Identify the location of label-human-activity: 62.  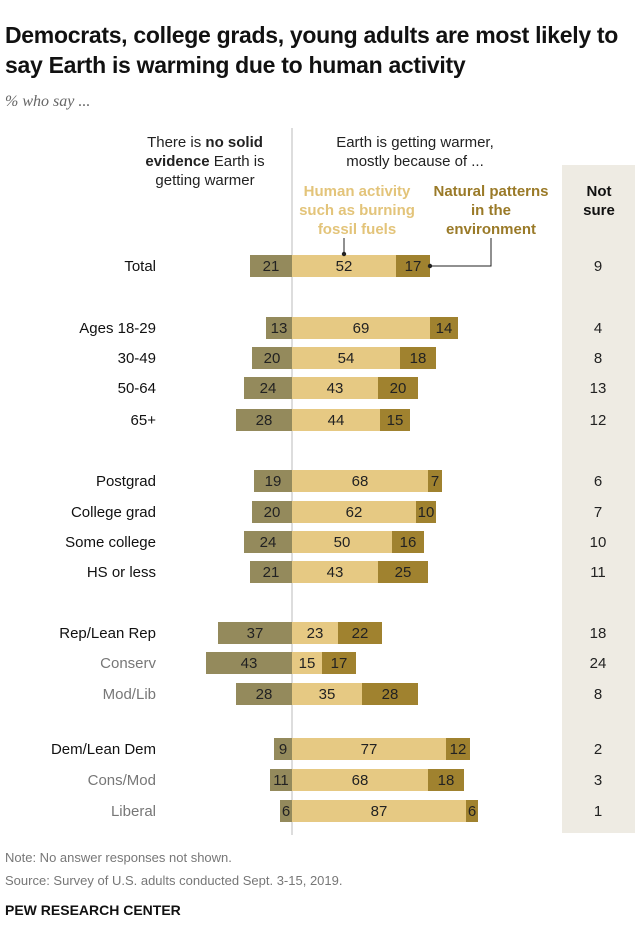
(354, 512).